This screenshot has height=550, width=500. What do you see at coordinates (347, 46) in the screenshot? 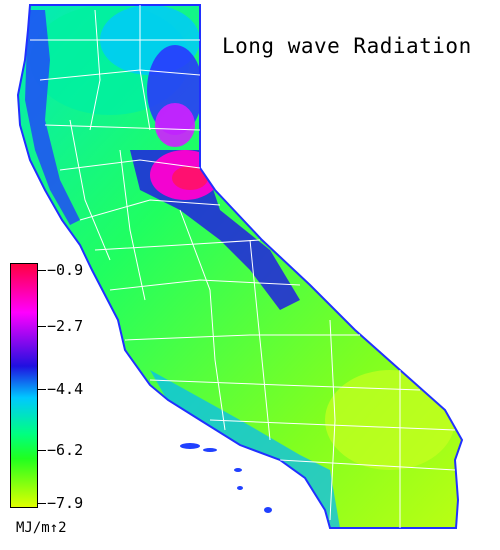
I see `map-title: Long wave Radiation` at bounding box center [347, 46].